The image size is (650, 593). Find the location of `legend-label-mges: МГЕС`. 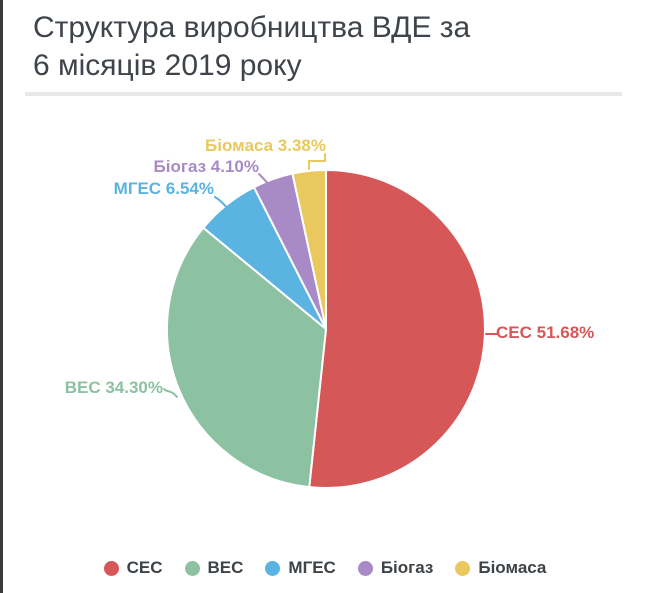

legend-label-mges: МГЕС is located at coordinates (312, 567).